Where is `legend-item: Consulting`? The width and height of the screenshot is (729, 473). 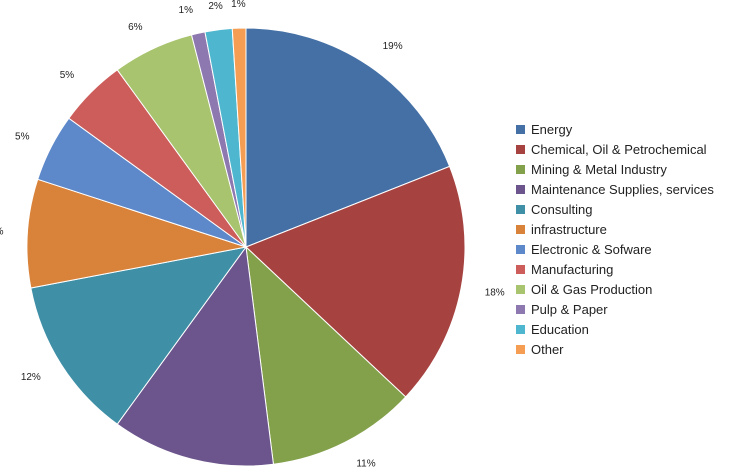
legend-item: Consulting is located at coordinates (554, 209).